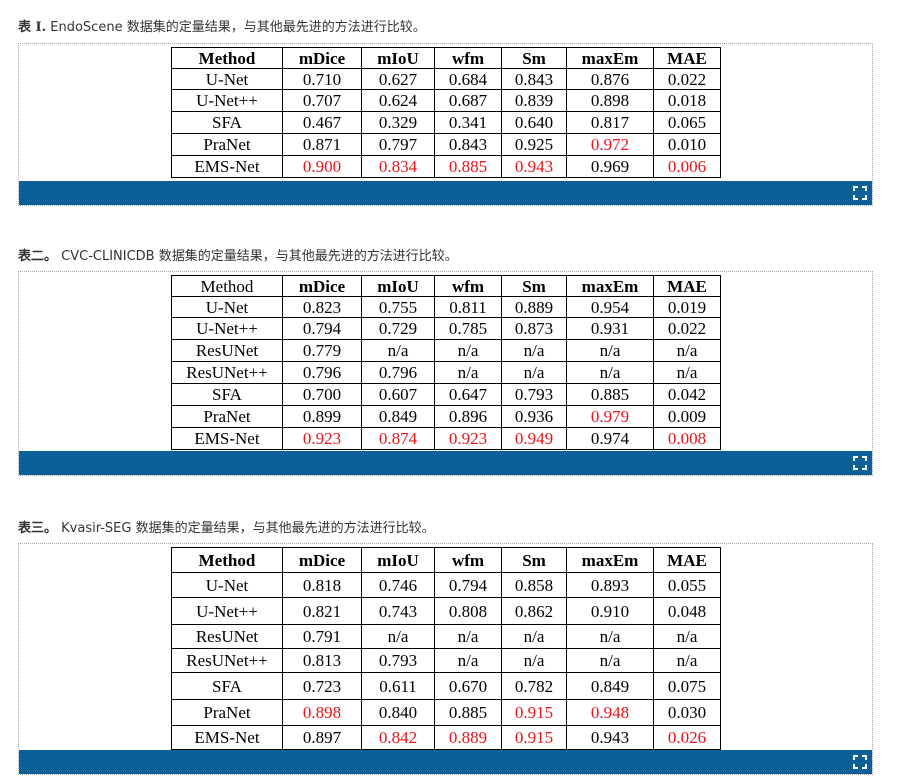 Image resolution: width=898 pixels, height=782 pixels. I want to click on caption-text: CVC-CLINICDB 数据集的定量结果，与其他最先进的方法进行比较。, so click(257, 256).